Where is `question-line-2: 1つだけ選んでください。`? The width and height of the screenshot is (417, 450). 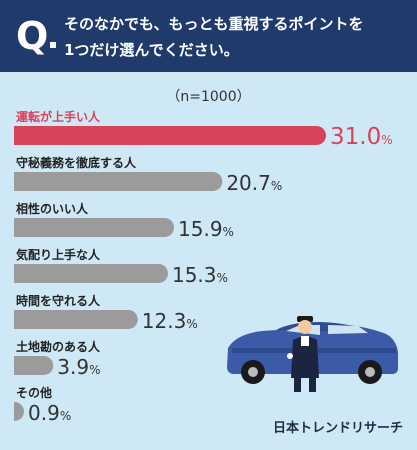
question-line-2: 1つだけ選んでください。 is located at coordinates (151, 50).